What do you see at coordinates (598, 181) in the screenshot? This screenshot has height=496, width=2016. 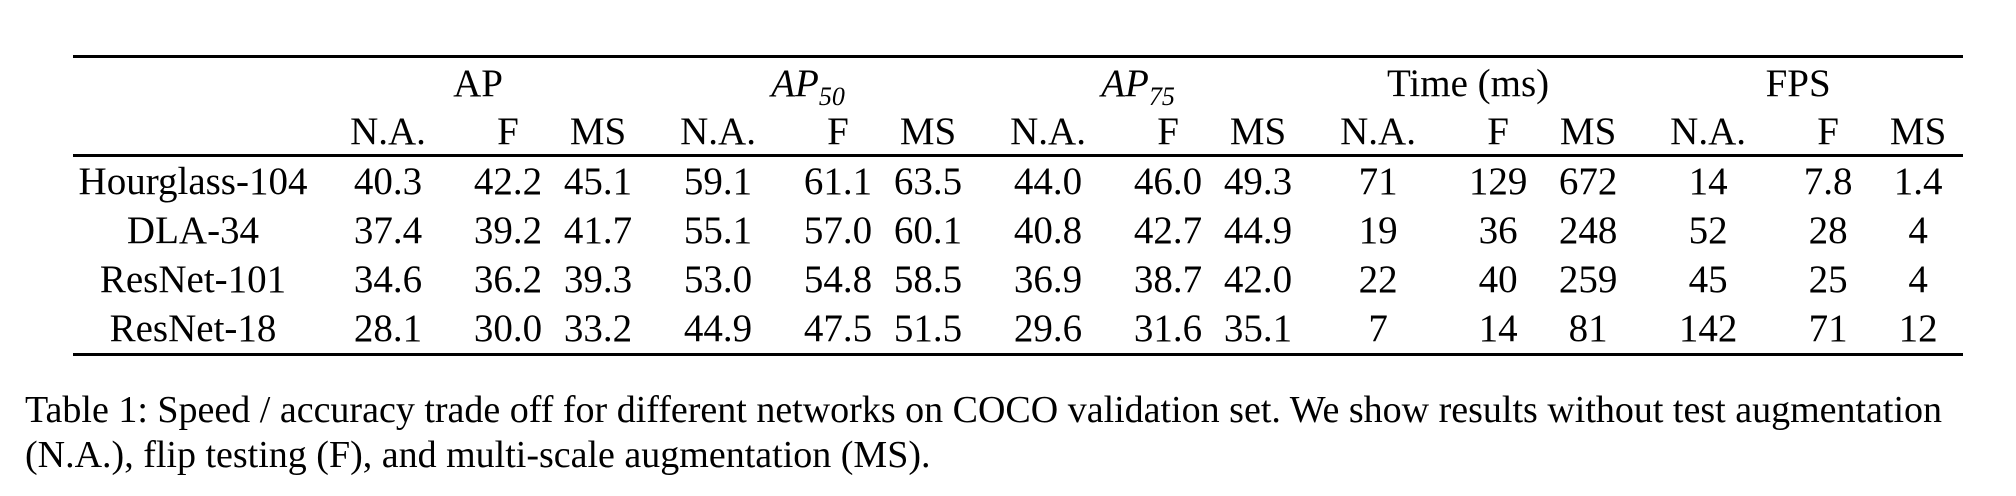 I see `value-cell: 45.1` at bounding box center [598, 181].